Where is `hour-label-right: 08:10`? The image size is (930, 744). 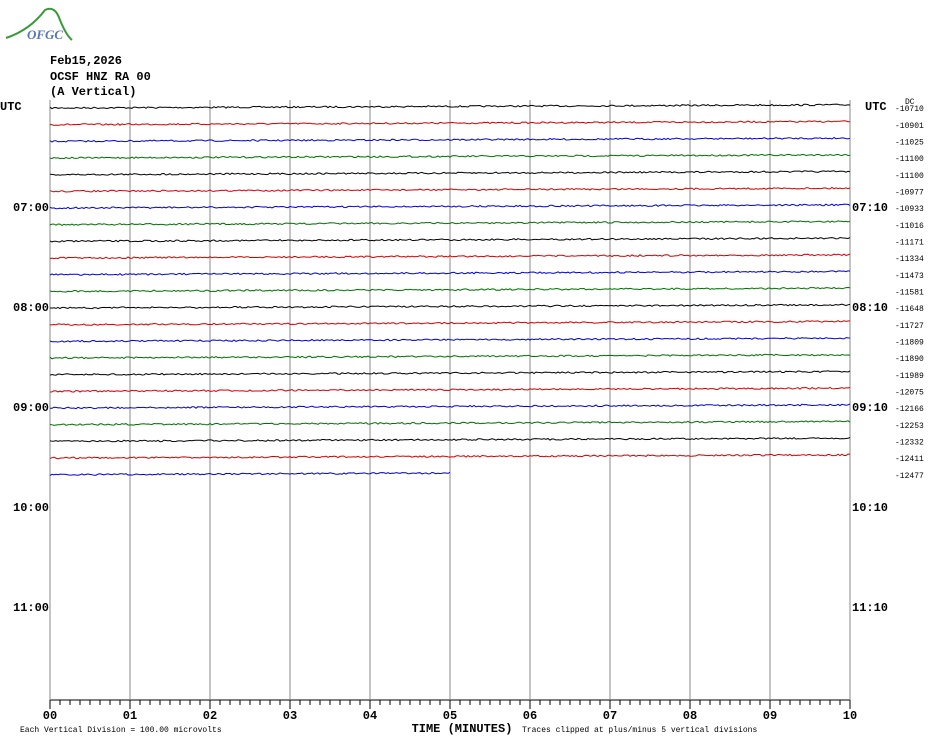 hour-label-right: 08:10 is located at coordinates (870, 308).